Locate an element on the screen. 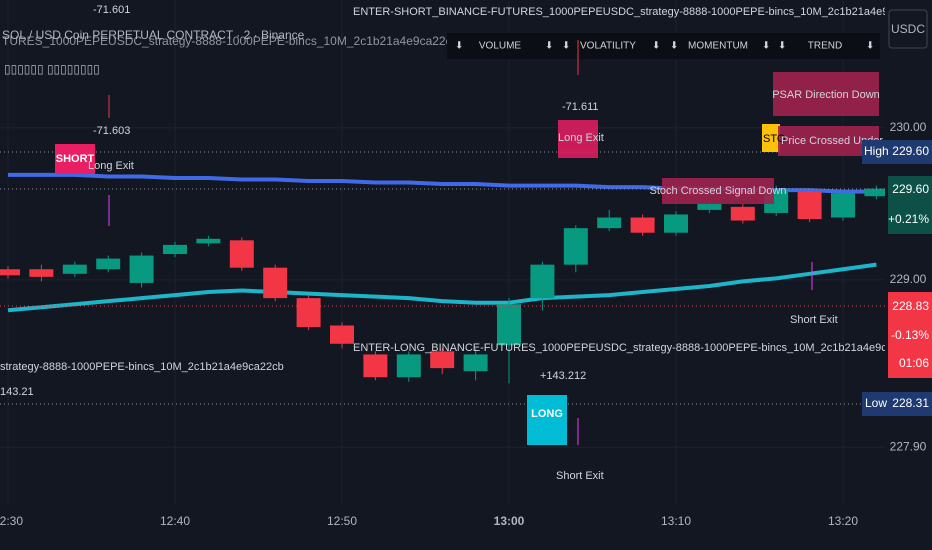 Image resolution: width=932 pixels, height=550 pixels. low-label: Low is located at coordinates (876, 403).